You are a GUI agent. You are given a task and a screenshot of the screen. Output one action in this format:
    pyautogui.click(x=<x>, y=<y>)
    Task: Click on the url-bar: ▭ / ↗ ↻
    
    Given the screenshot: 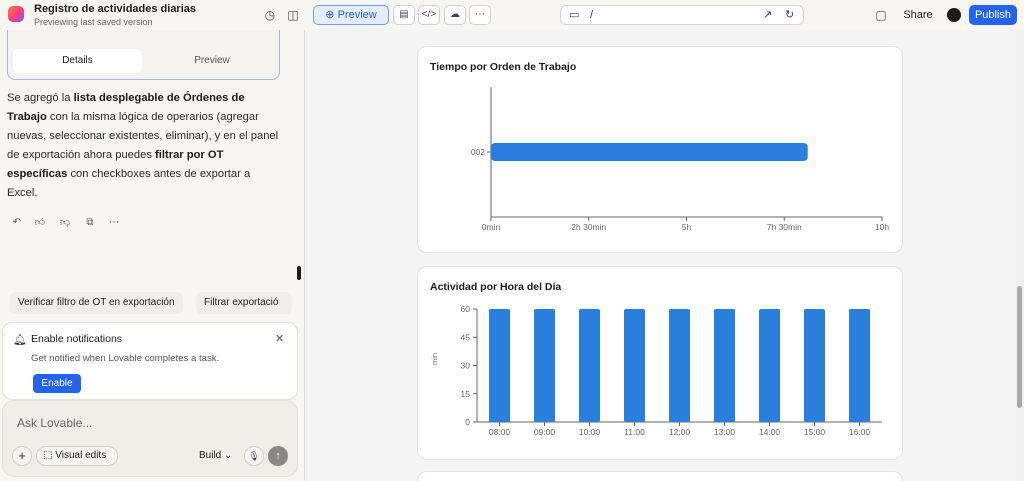 What is the action you would take?
    pyautogui.click(x=682, y=15)
    